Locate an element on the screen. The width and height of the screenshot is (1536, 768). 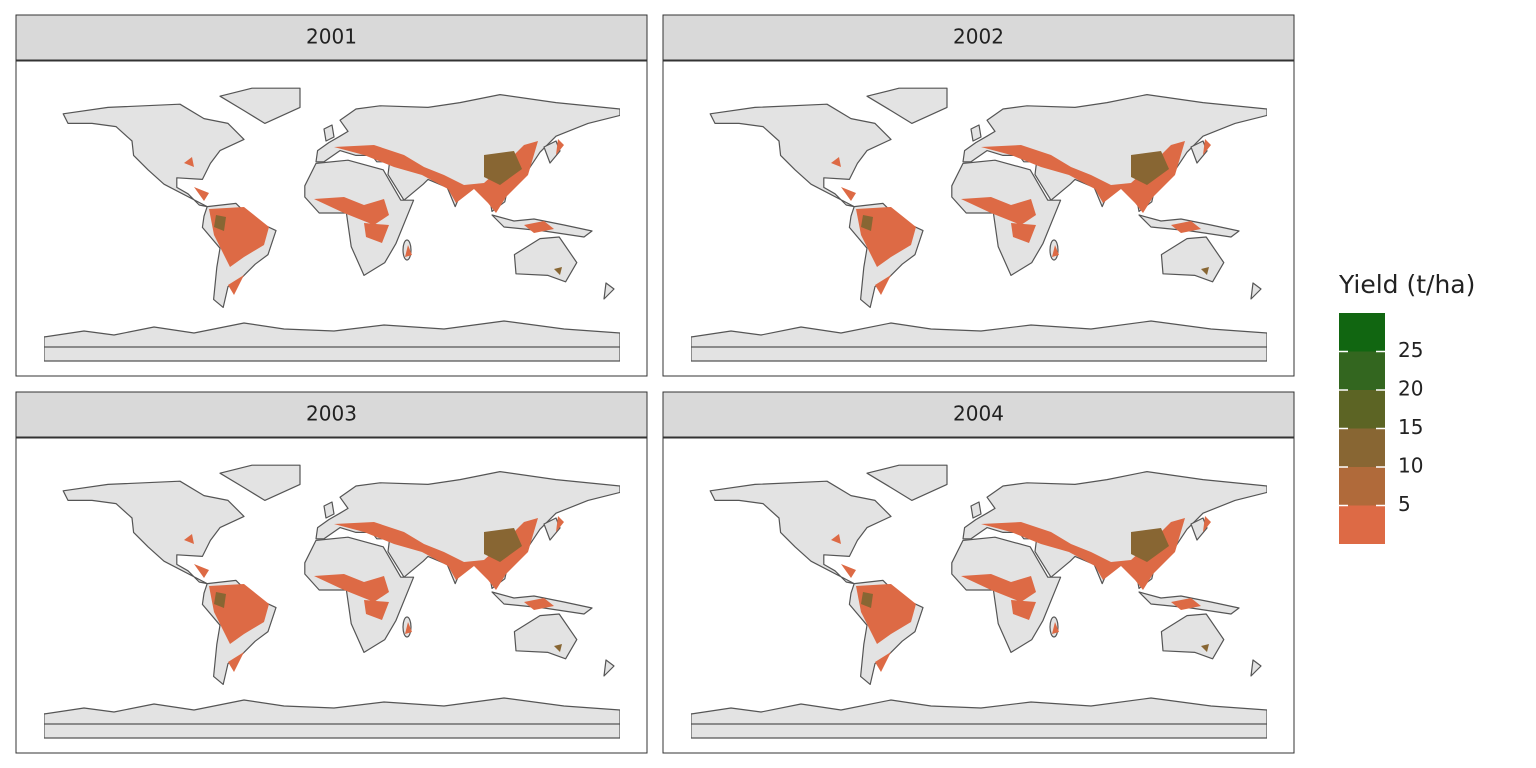
facet-label: 2004 is located at coordinates (978, 414).